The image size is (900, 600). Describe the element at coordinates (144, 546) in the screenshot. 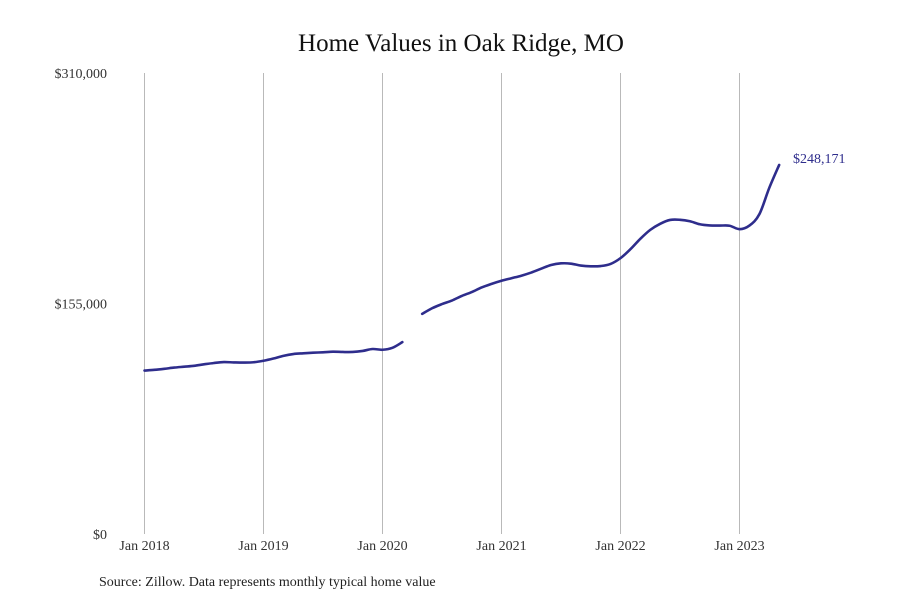

I see `x-tick-label: Jan 2018` at that location.